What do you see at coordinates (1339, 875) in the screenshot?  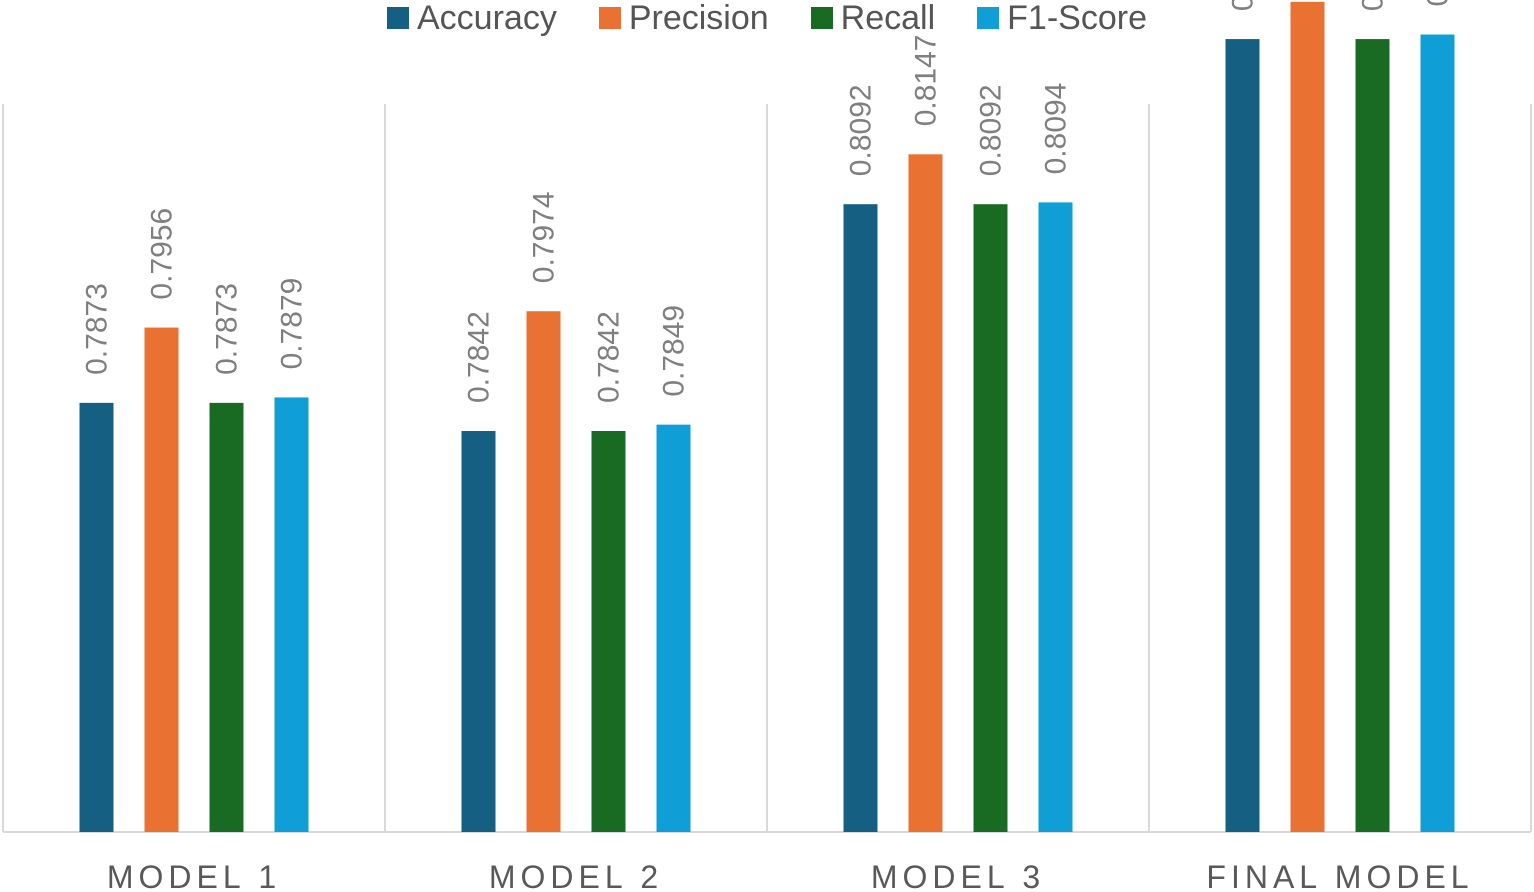 I see `category-label-final-model: FINAL MODEL` at bounding box center [1339, 875].